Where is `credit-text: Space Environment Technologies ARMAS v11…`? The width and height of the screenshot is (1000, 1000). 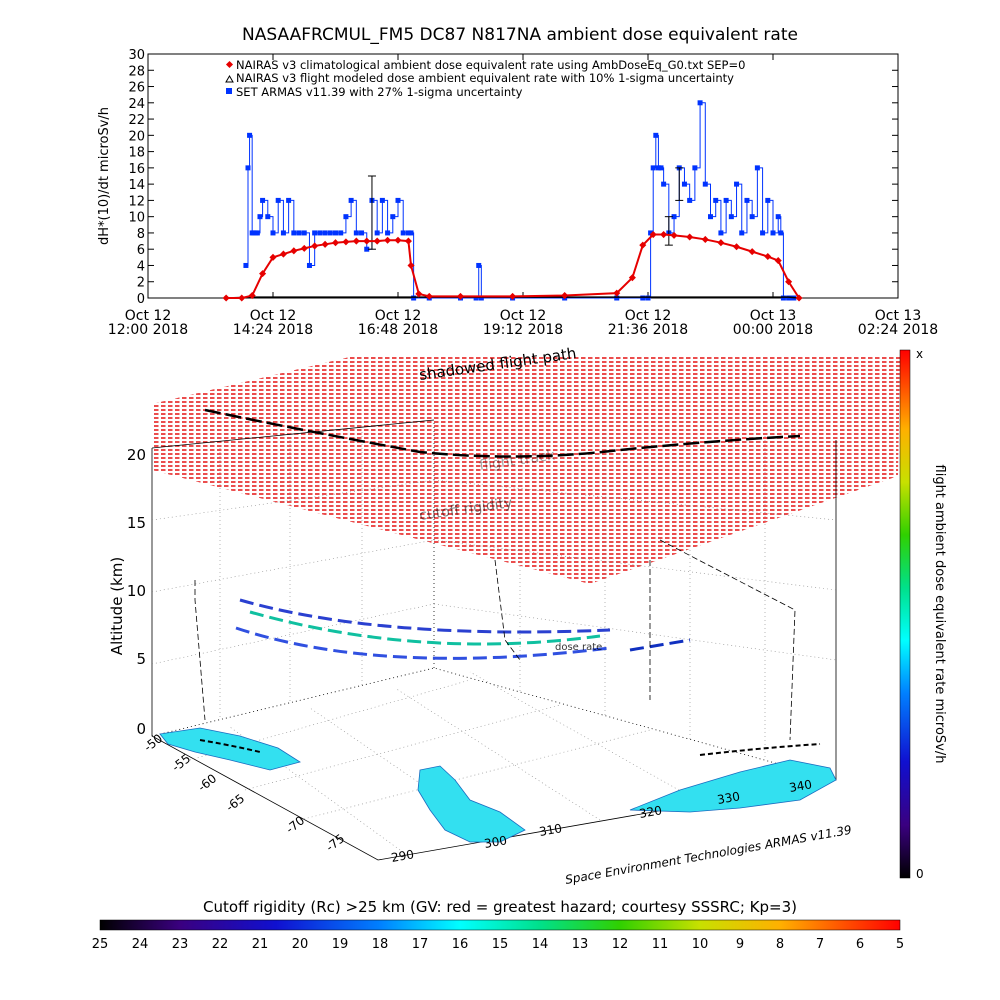 credit-text: Space Environment Technologies ARMAS v11… is located at coordinates (708, 855).